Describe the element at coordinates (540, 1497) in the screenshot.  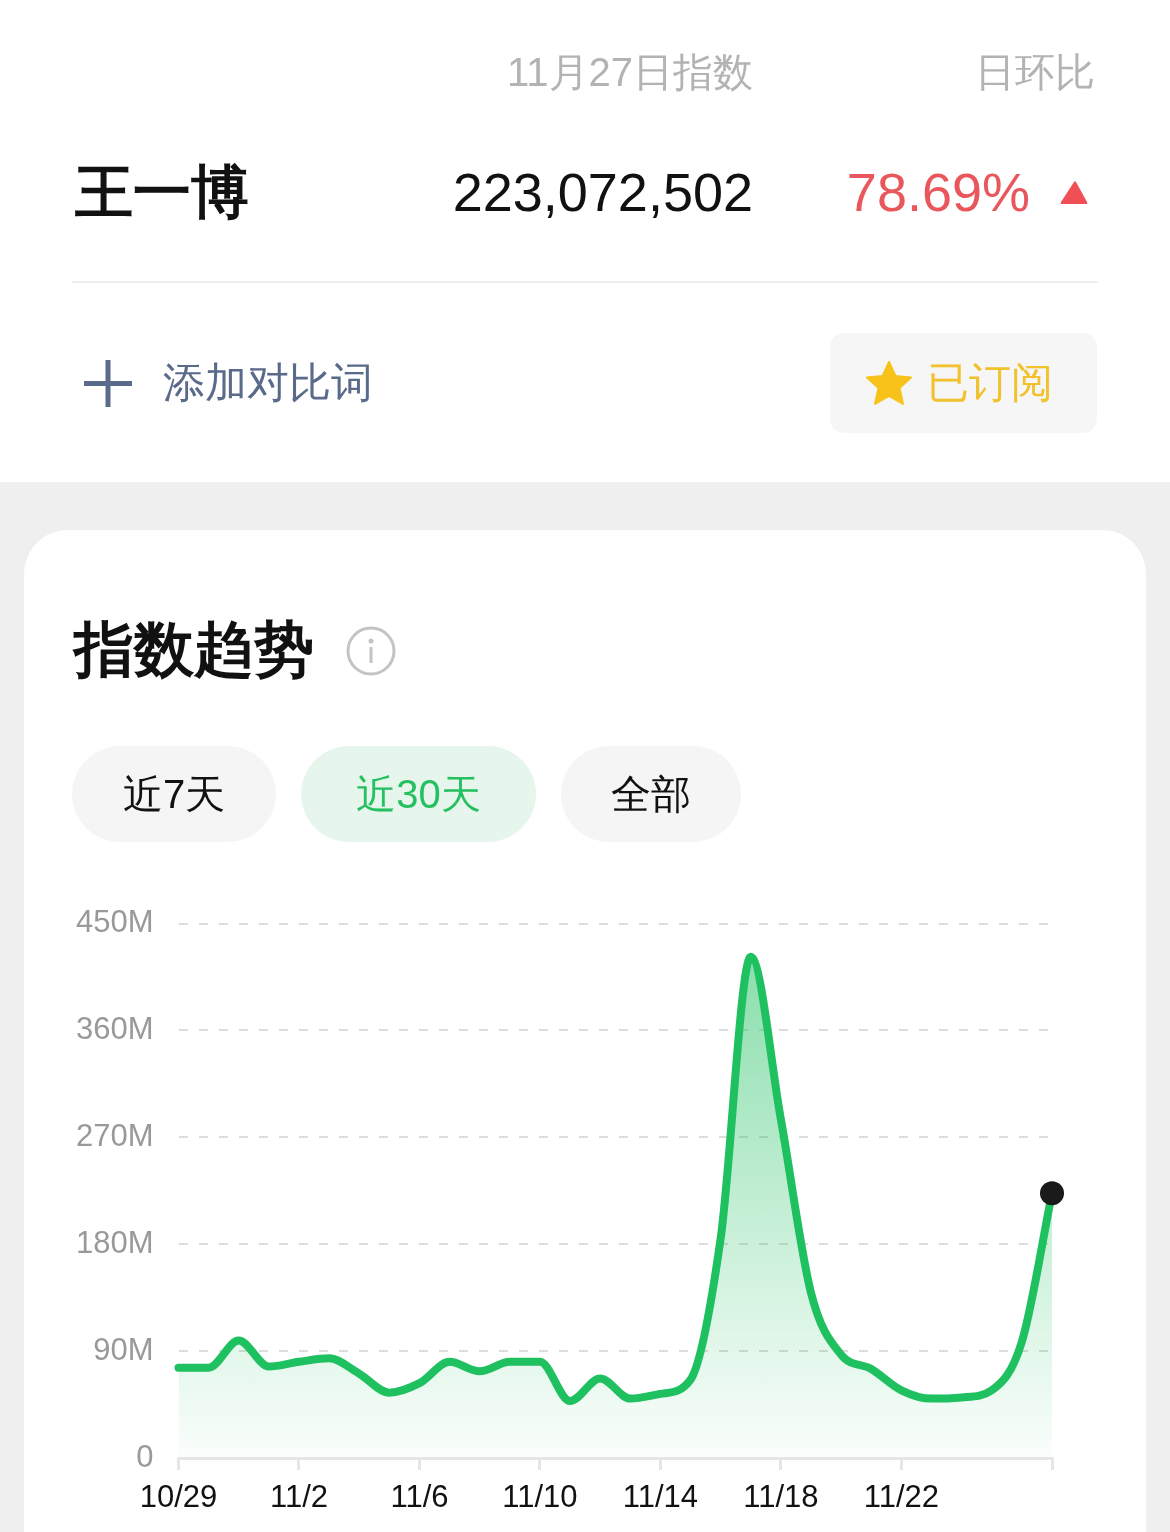
I see `x-tick-label: 11/10` at that location.